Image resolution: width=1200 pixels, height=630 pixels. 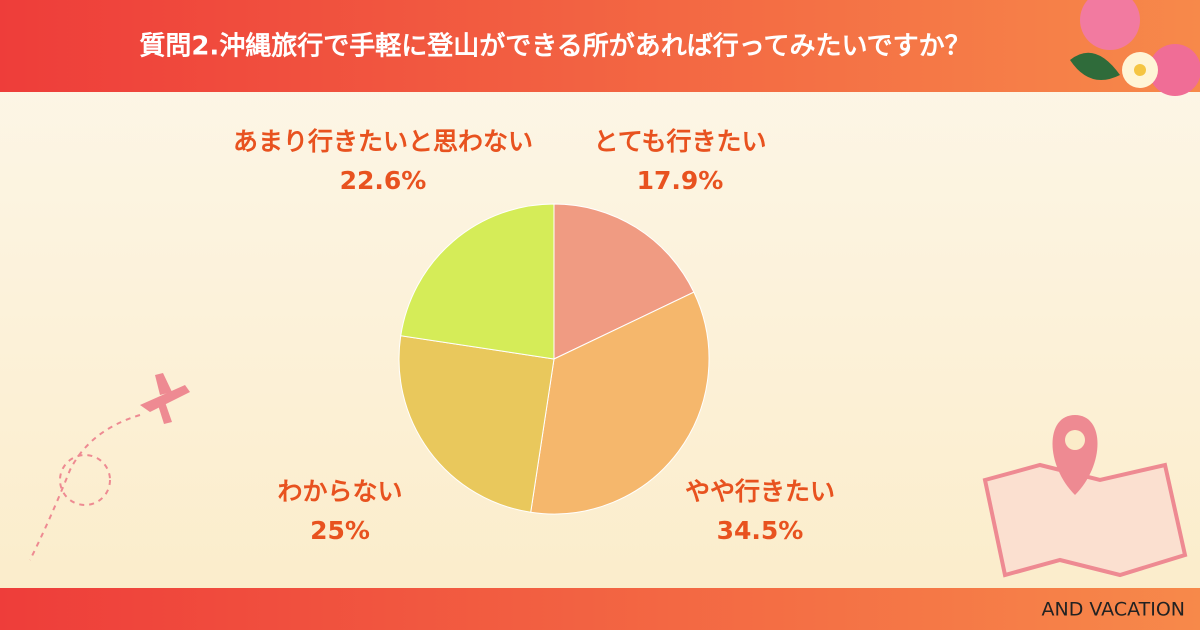 What do you see at coordinates (554, 46) in the screenshot?
I see `chart-title: 質問2.沖縄旅行で手軽に登山ができる所があれば行ってみたいですか？` at bounding box center [554, 46].